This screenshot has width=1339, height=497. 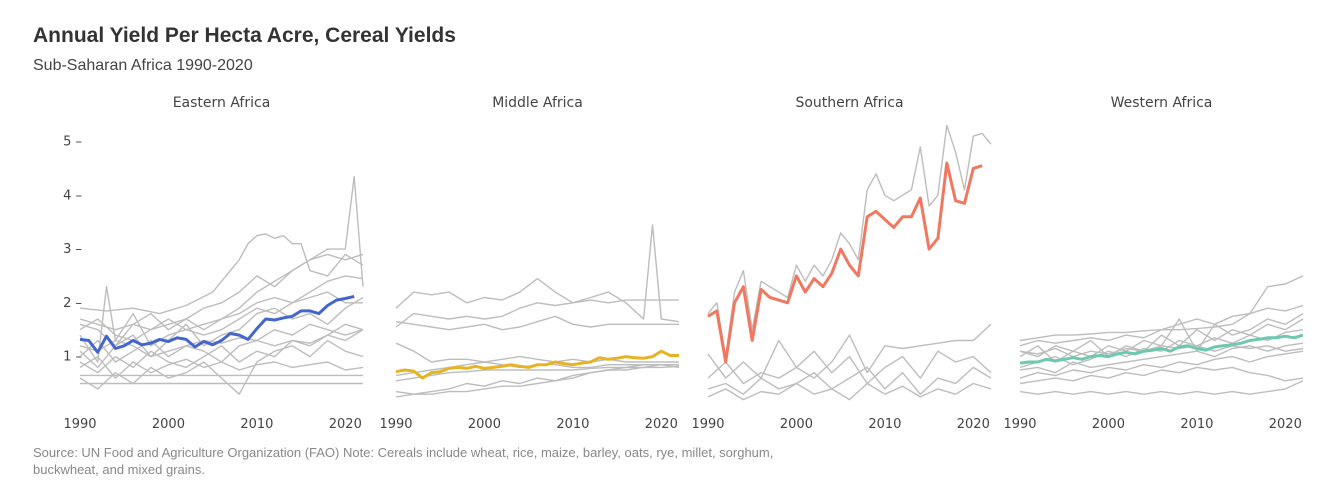 What do you see at coordinates (222, 103) in the screenshot?
I see `panel-title: Eastern Africa` at bounding box center [222, 103].